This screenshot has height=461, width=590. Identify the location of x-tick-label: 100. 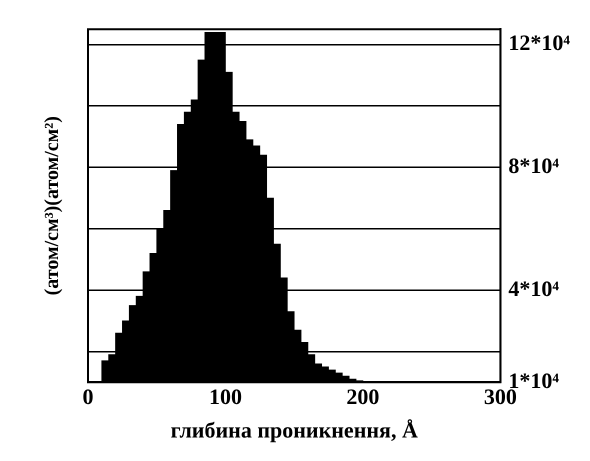
(225, 397).